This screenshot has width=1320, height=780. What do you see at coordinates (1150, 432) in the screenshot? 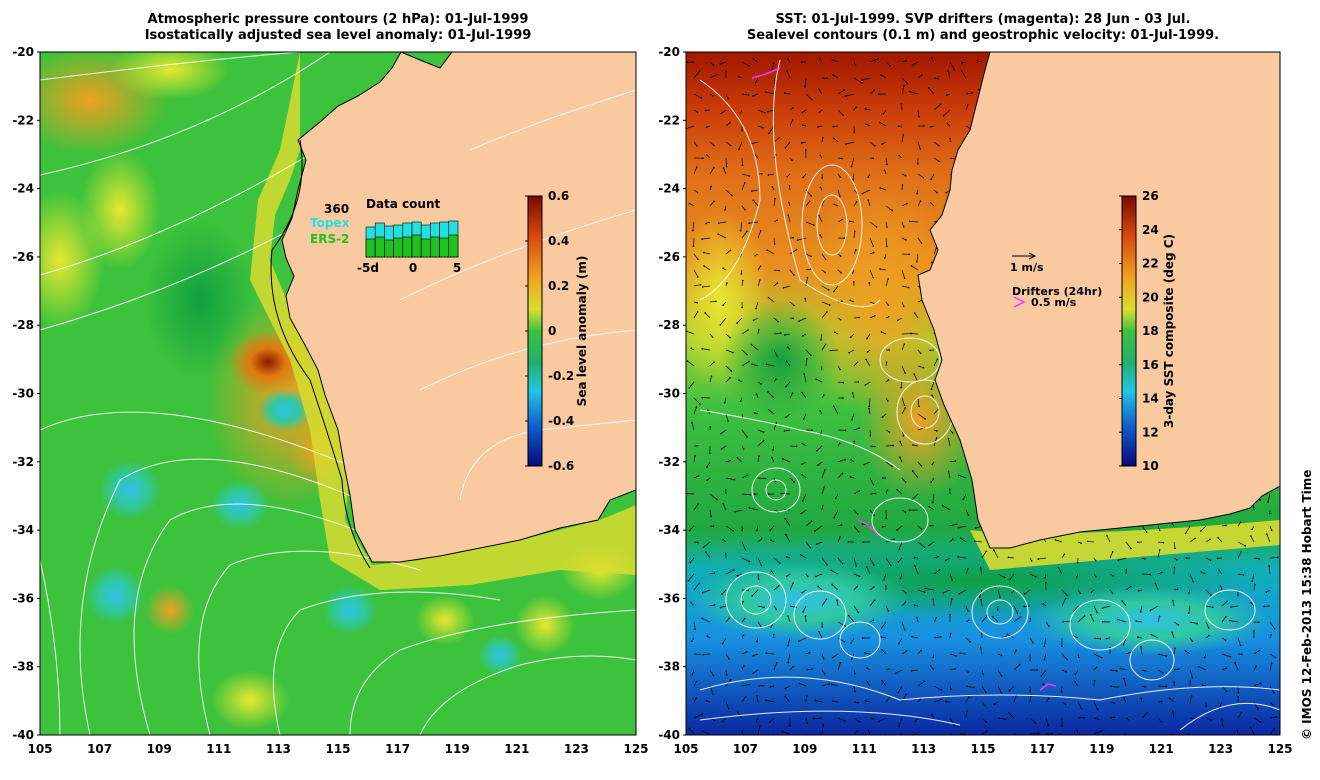
I see `right-colorbar-tick-label: 12` at bounding box center [1150, 432].